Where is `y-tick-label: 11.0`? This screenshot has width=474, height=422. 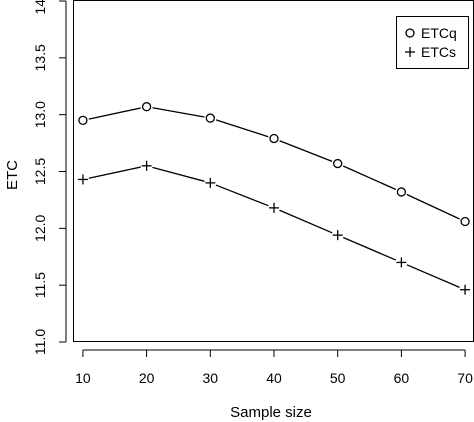 y-tick-label: 11.0 is located at coordinates (40, 342).